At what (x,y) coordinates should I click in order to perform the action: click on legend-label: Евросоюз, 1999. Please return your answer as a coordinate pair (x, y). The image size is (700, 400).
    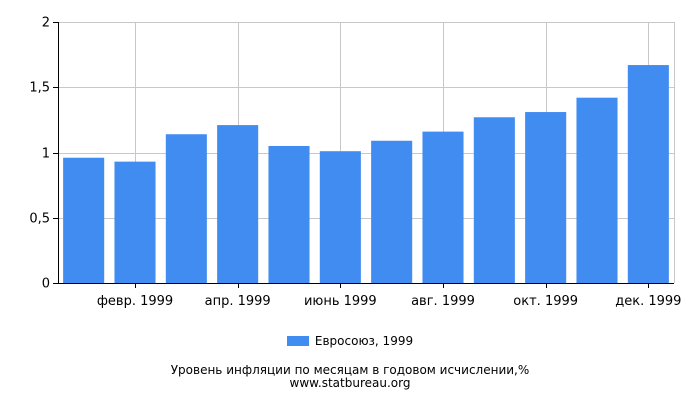
    Looking at the image, I should click on (364, 341).